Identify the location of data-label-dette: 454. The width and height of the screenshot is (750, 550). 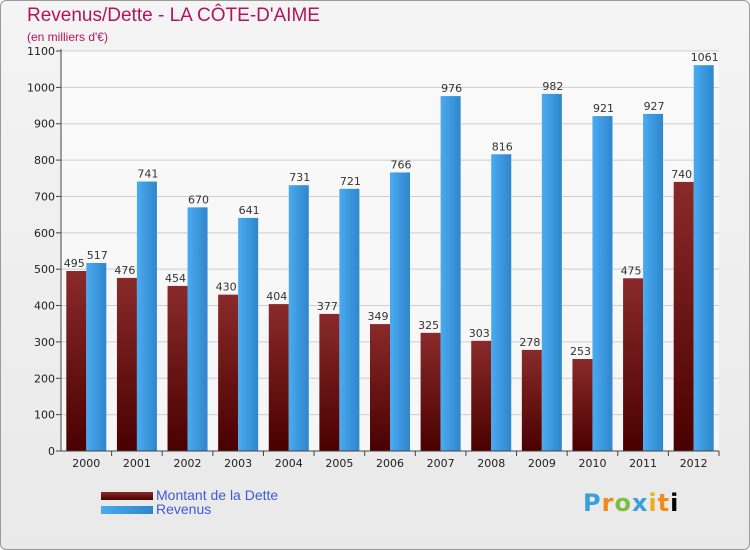
(175, 278).